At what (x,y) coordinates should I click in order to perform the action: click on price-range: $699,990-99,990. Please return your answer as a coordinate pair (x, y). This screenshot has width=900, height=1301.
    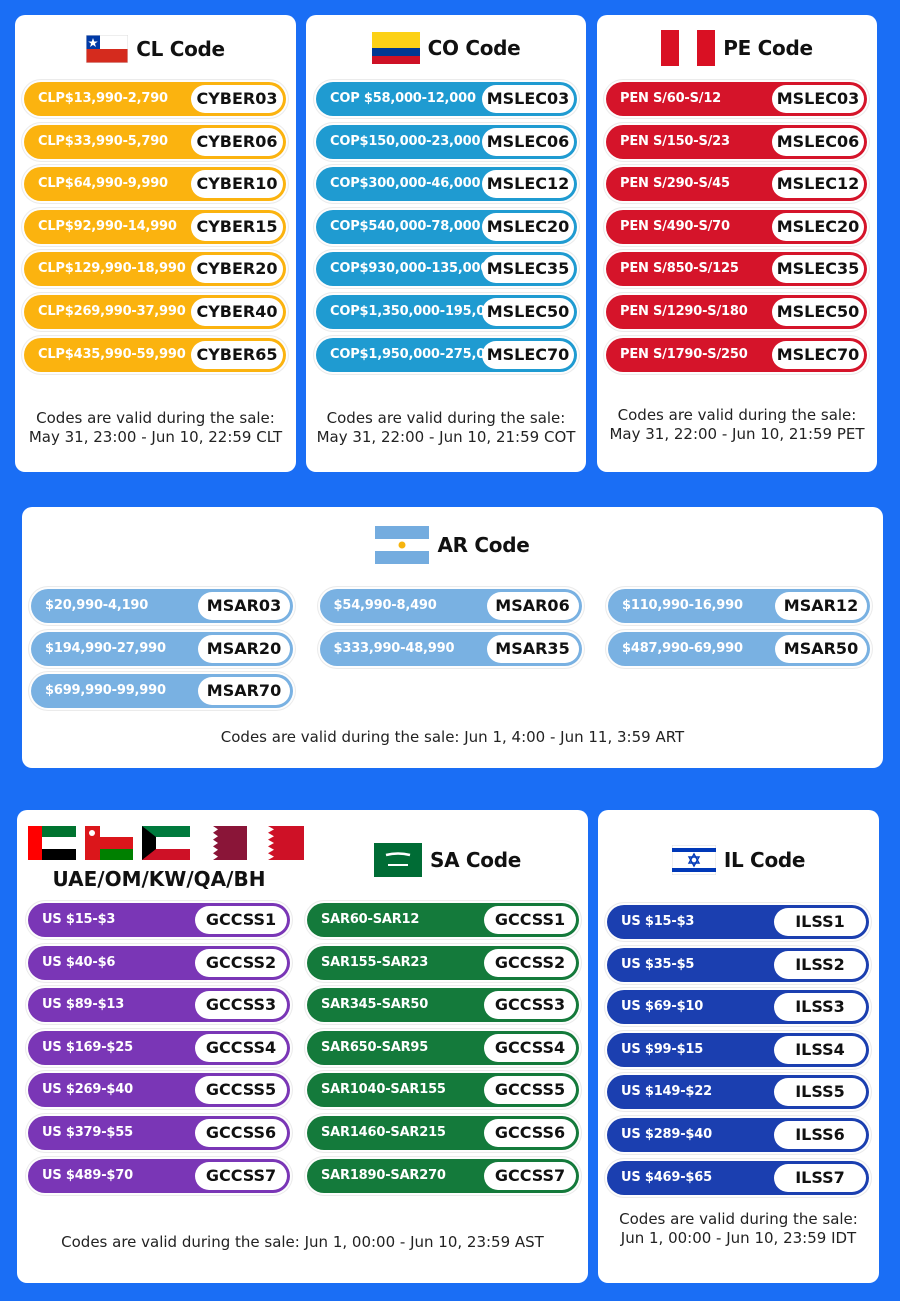
    Looking at the image, I should click on (105, 690).